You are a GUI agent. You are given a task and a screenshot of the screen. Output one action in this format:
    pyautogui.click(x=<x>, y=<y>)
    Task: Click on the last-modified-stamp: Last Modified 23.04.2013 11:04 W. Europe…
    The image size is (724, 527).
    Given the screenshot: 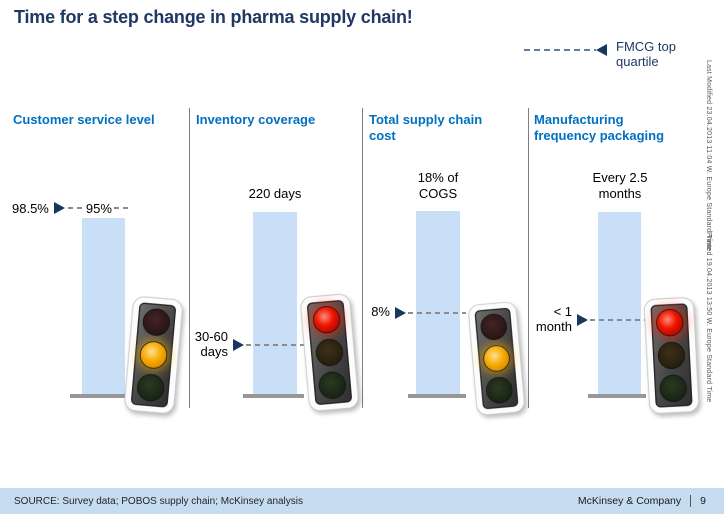 What is the action you would take?
    pyautogui.click(x=708, y=155)
    